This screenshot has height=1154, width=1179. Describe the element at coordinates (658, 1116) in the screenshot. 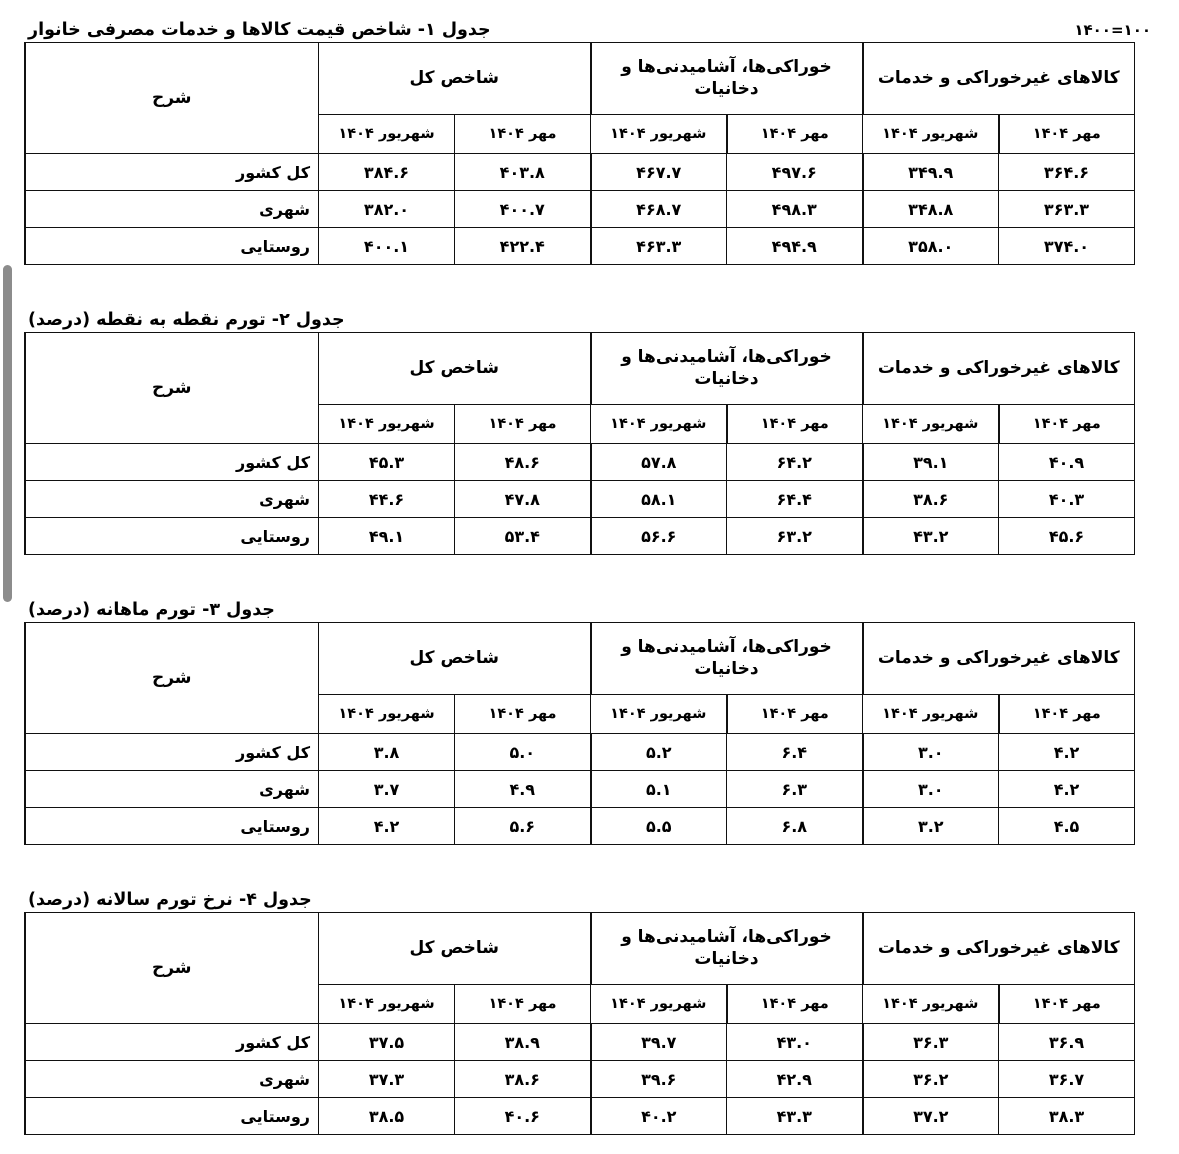

I see `data-cell: ۴۰.۲` at that location.